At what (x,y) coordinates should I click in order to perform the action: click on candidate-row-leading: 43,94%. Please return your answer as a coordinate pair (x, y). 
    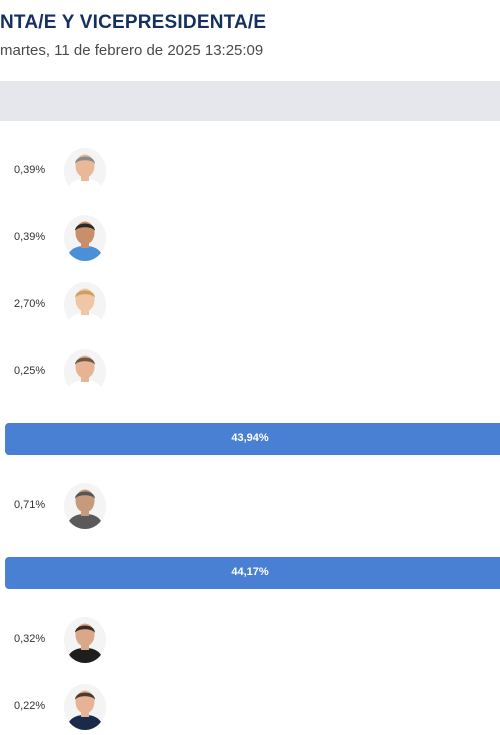
    Looking at the image, I should click on (250, 439).